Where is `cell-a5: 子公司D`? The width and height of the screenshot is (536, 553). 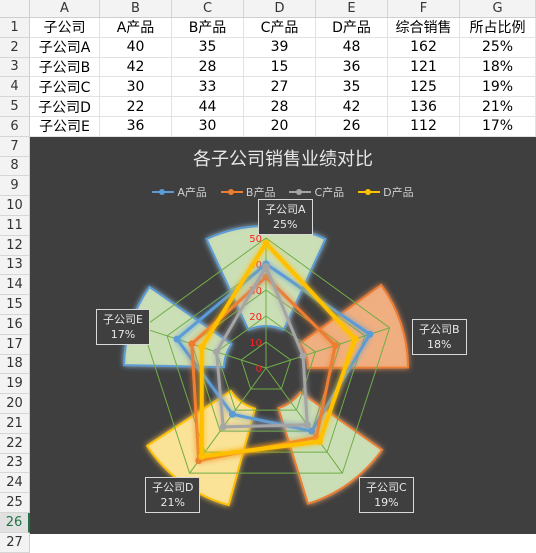 cell-a5: 子公司D is located at coordinates (65, 107).